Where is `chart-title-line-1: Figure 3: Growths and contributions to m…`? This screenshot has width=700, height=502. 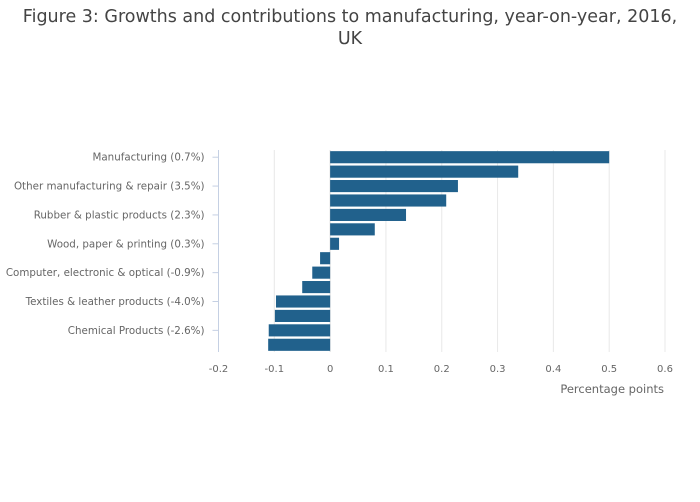
chart-title-line-1: Figure 3: Growths and contributions to m… is located at coordinates (350, 17).